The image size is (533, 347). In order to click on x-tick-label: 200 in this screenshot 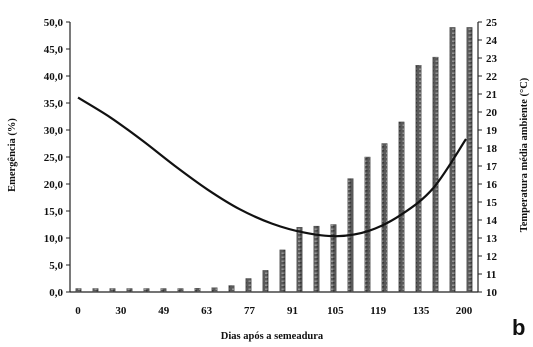, I will do `click(464, 311)`.